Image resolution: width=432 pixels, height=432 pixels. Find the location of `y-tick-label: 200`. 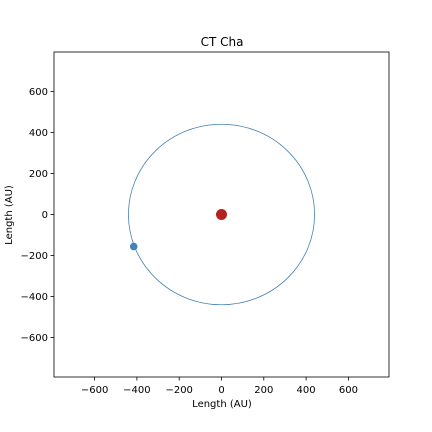

y-tick-label: 200 is located at coordinates (38, 174).